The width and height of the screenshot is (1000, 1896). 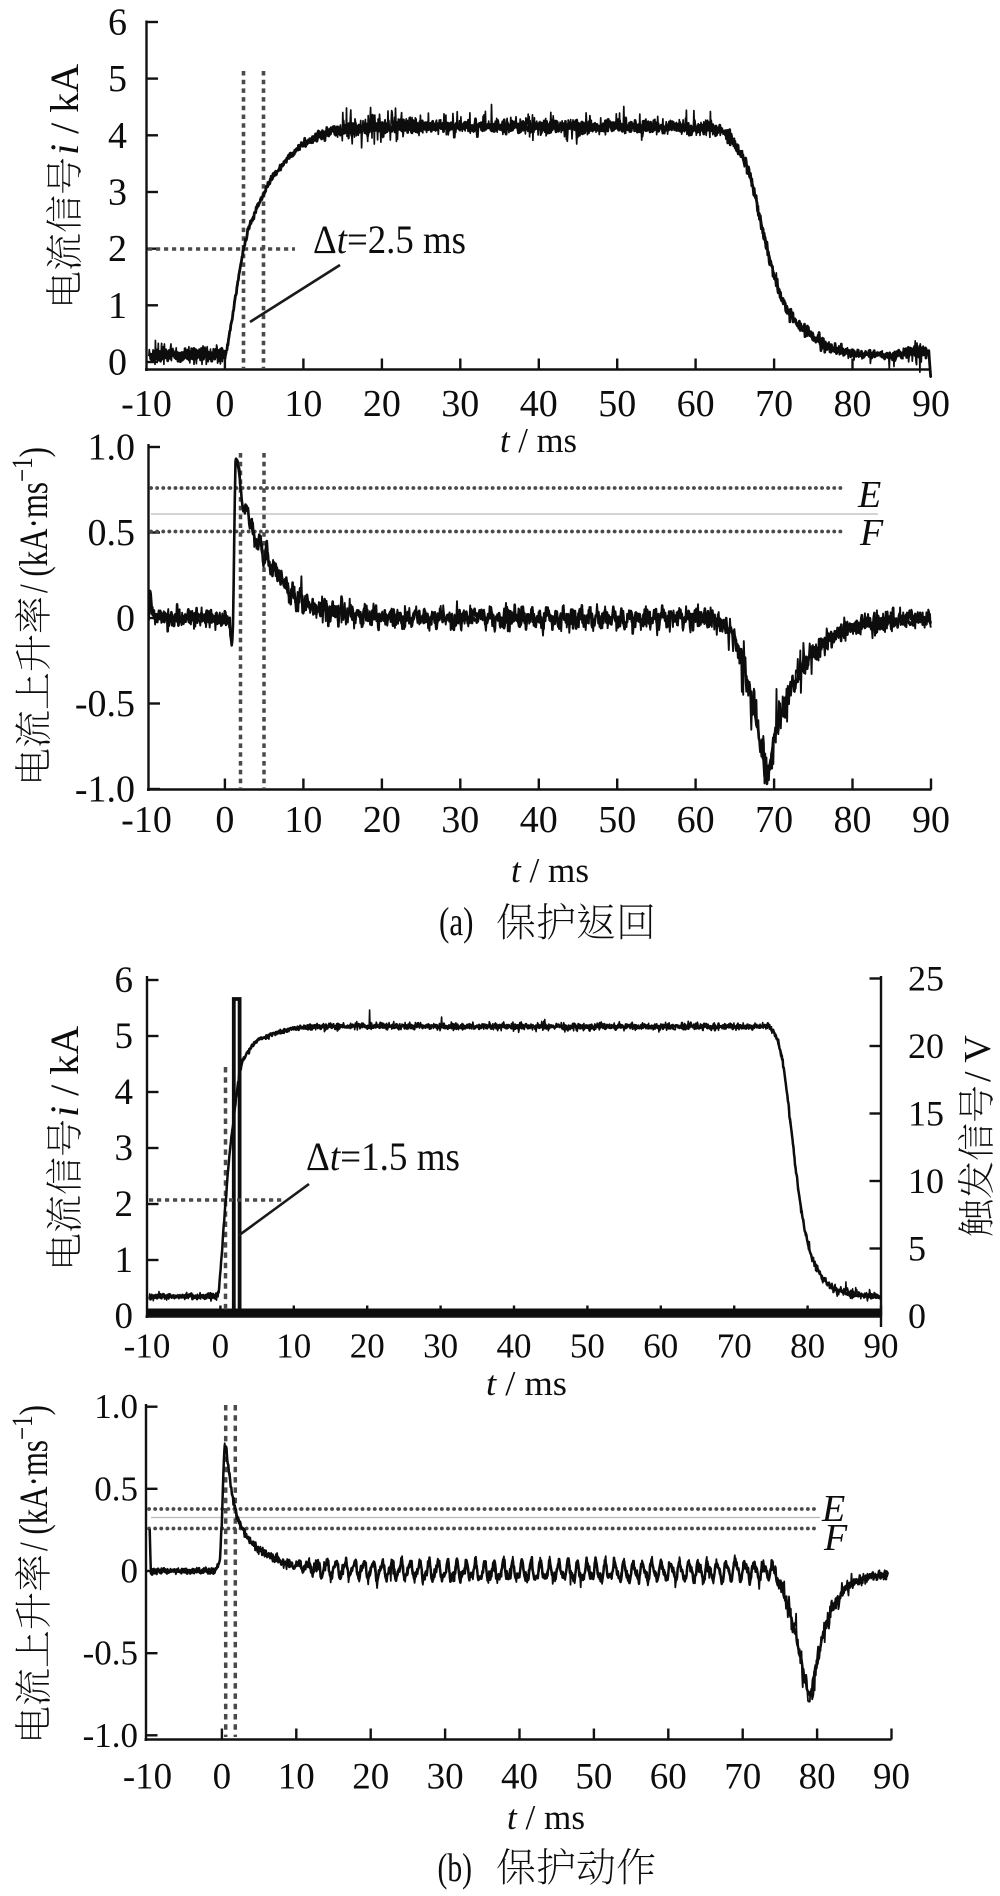 What do you see at coordinates (926, 1114) in the screenshot?
I see `svg-text: 15` at bounding box center [926, 1114].